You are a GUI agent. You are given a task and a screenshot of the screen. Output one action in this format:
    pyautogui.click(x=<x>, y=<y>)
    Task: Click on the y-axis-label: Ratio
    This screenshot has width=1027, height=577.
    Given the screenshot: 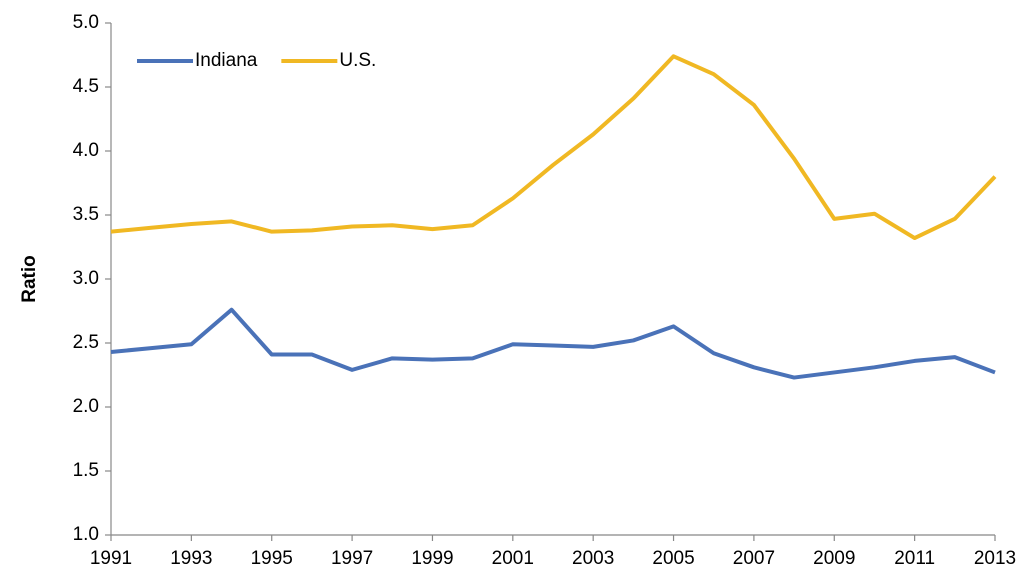 What is the action you would take?
    pyautogui.click(x=29, y=279)
    